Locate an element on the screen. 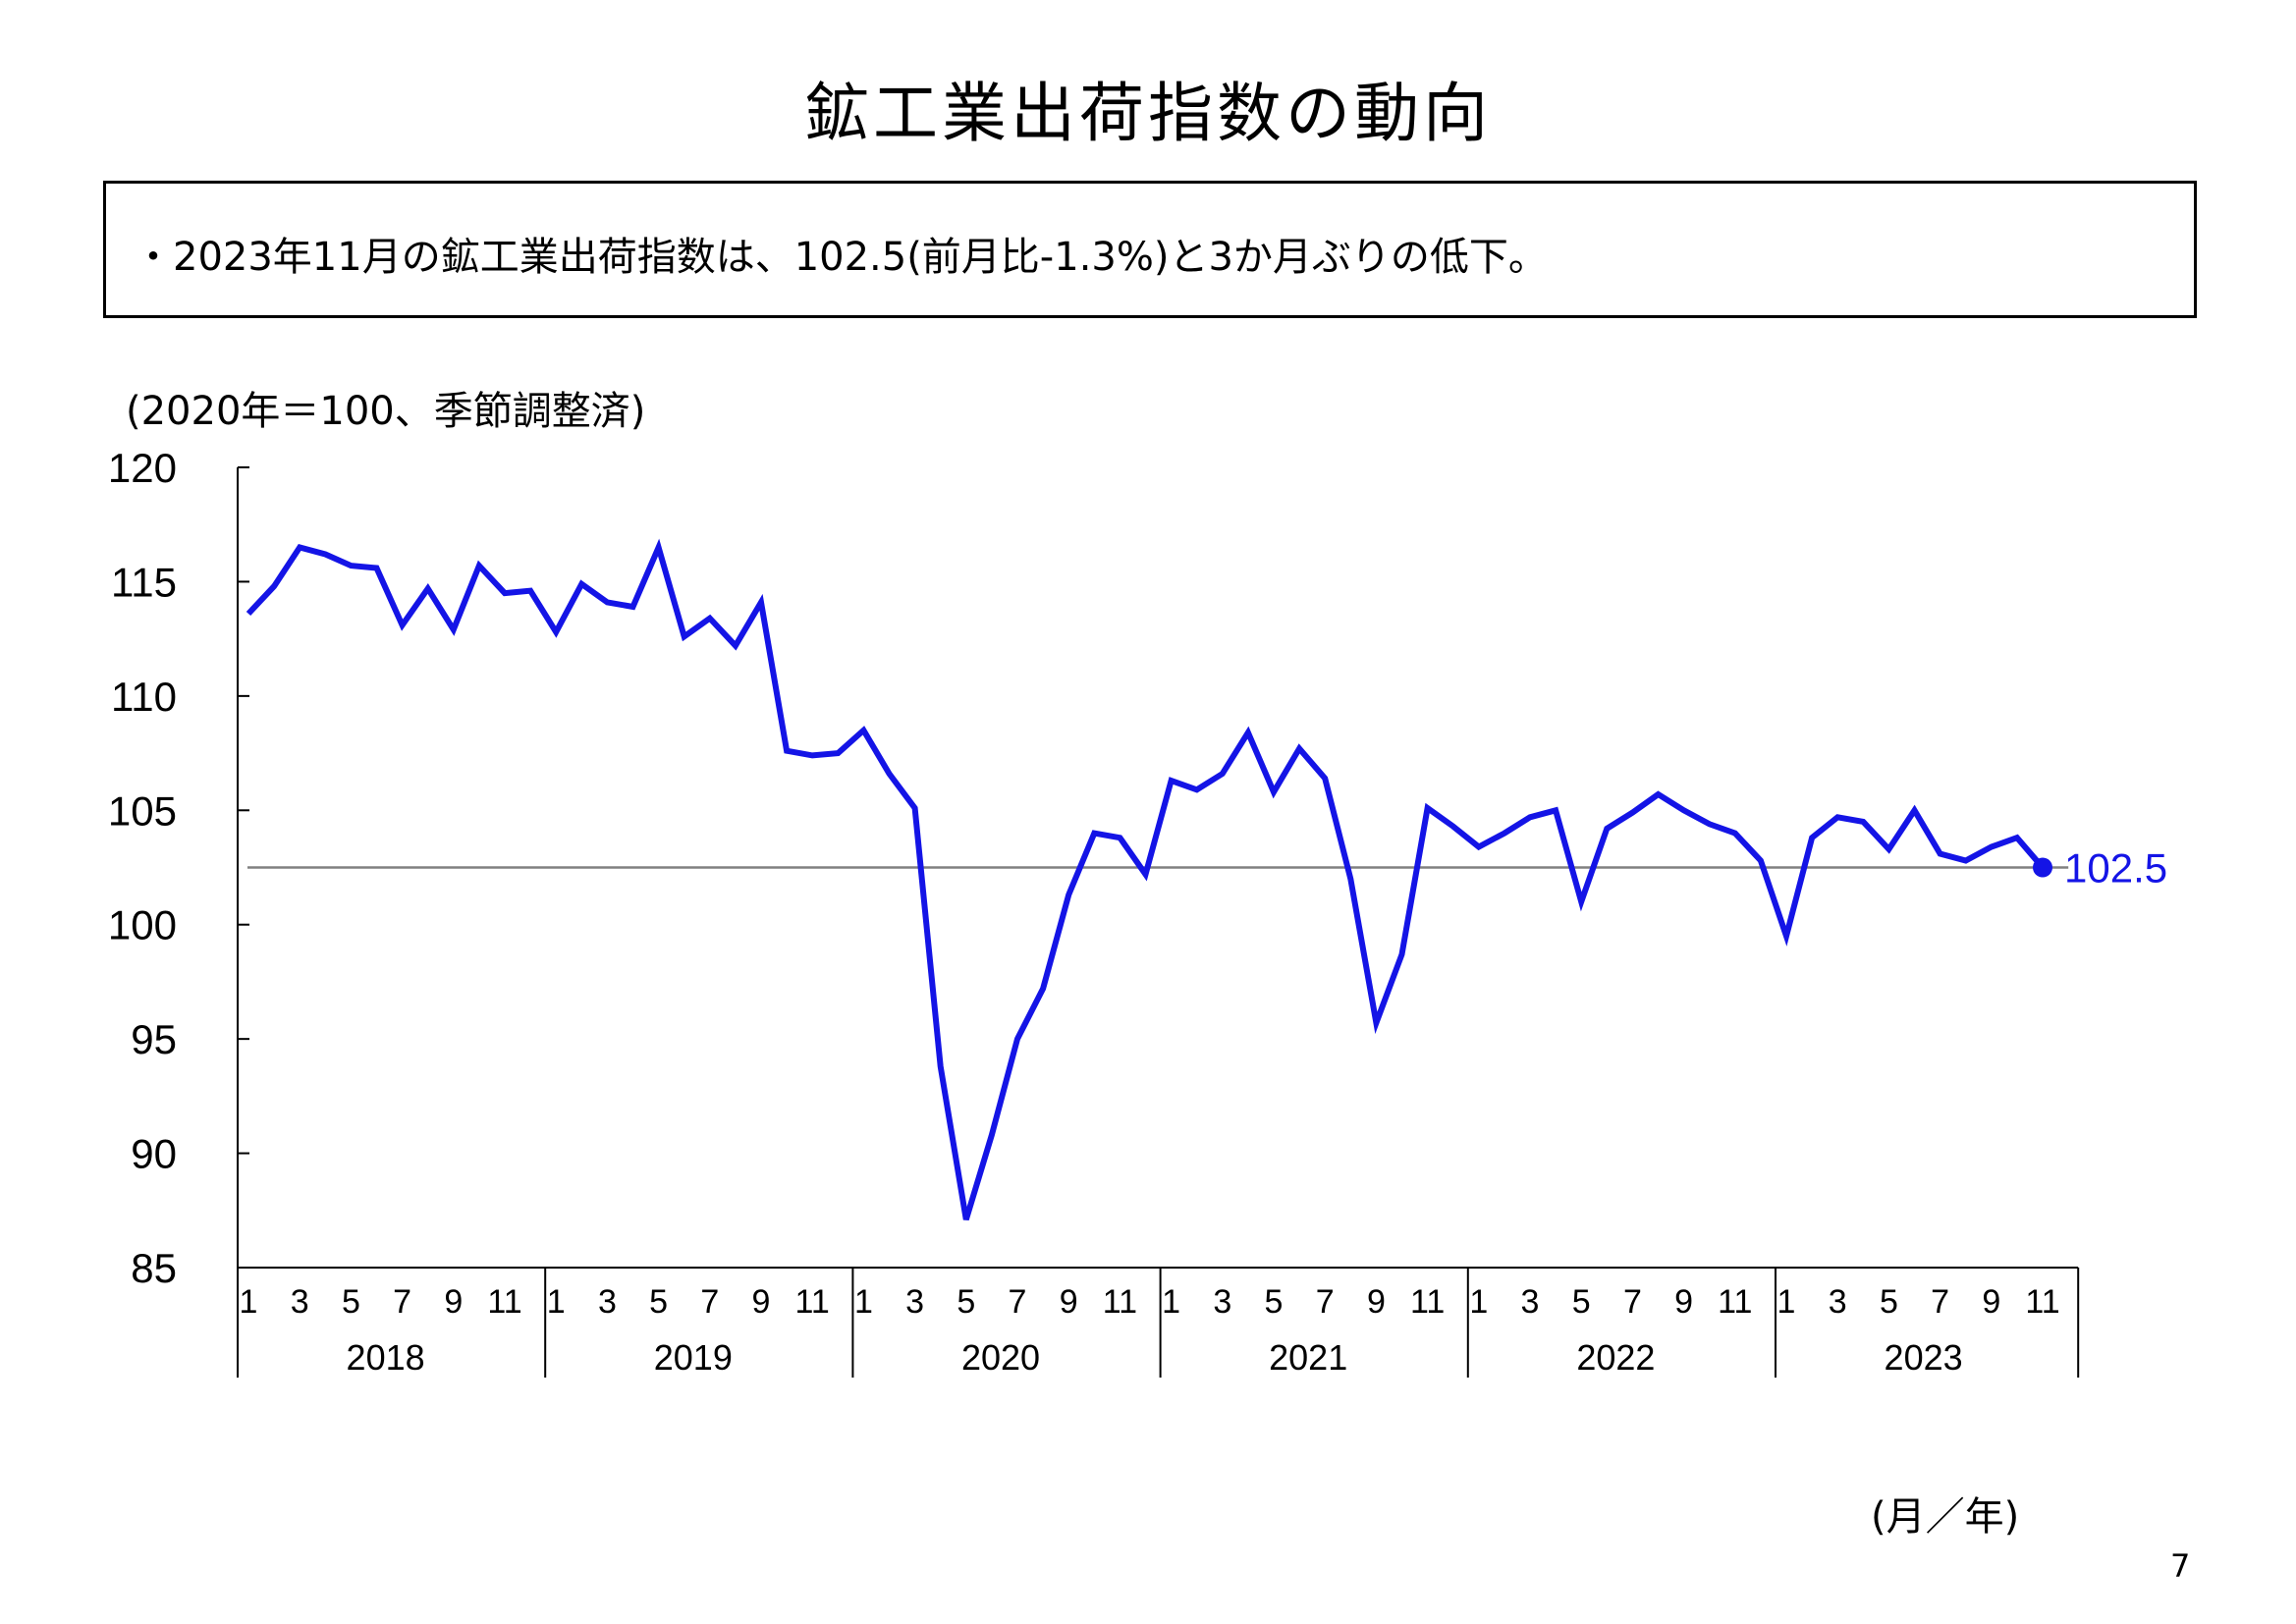  year-label: 2020 is located at coordinates (1000, 1357).